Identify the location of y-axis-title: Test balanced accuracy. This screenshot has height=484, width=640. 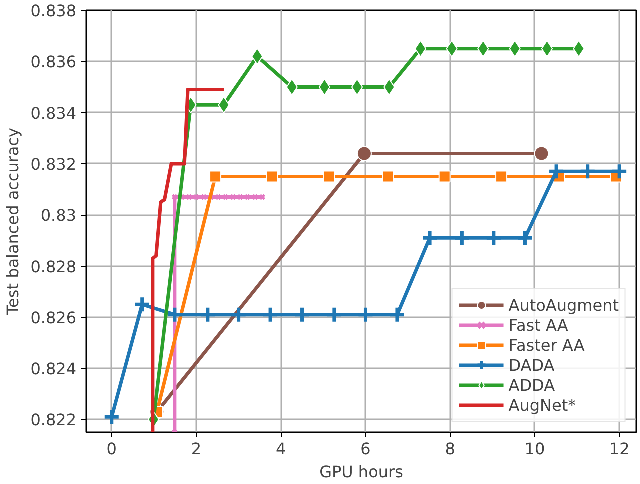
(13, 222).